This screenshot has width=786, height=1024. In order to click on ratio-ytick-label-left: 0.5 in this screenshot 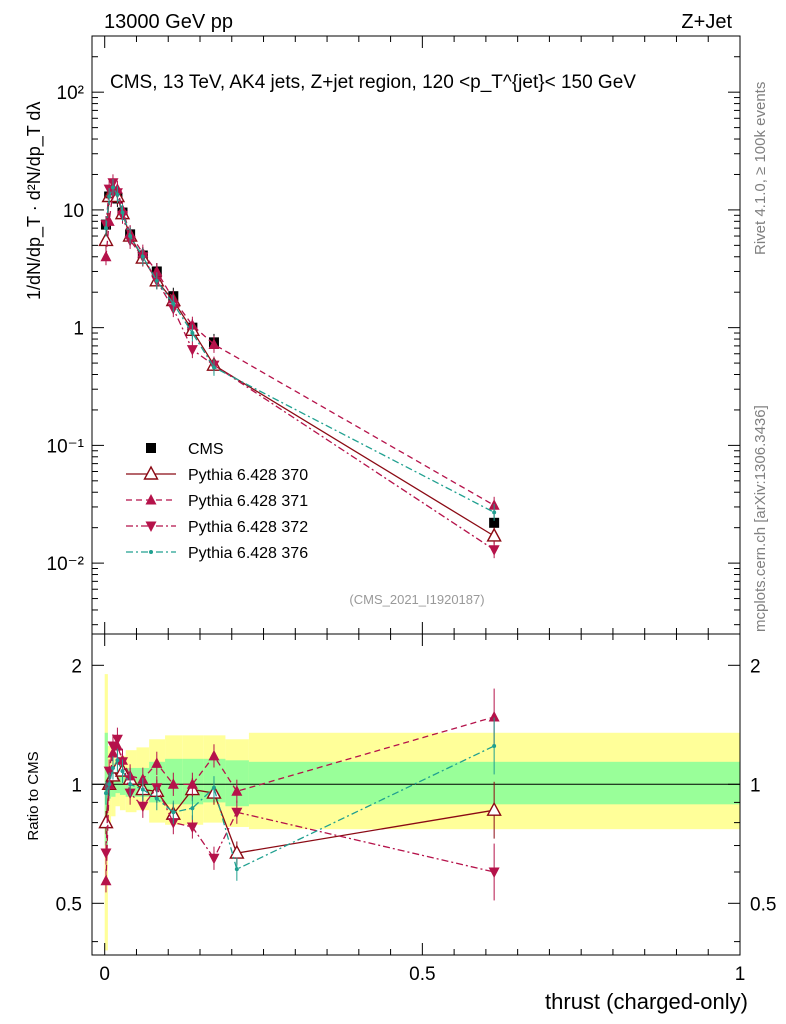, I will do `click(69, 904)`.